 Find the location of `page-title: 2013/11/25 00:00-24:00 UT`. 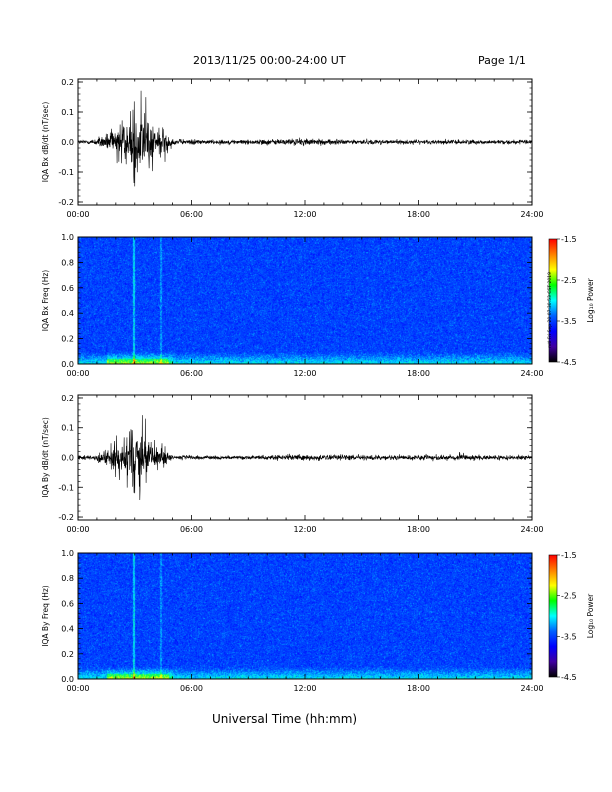

page-title: 2013/11/25 00:00-24:00 UT is located at coordinates (269, 60).